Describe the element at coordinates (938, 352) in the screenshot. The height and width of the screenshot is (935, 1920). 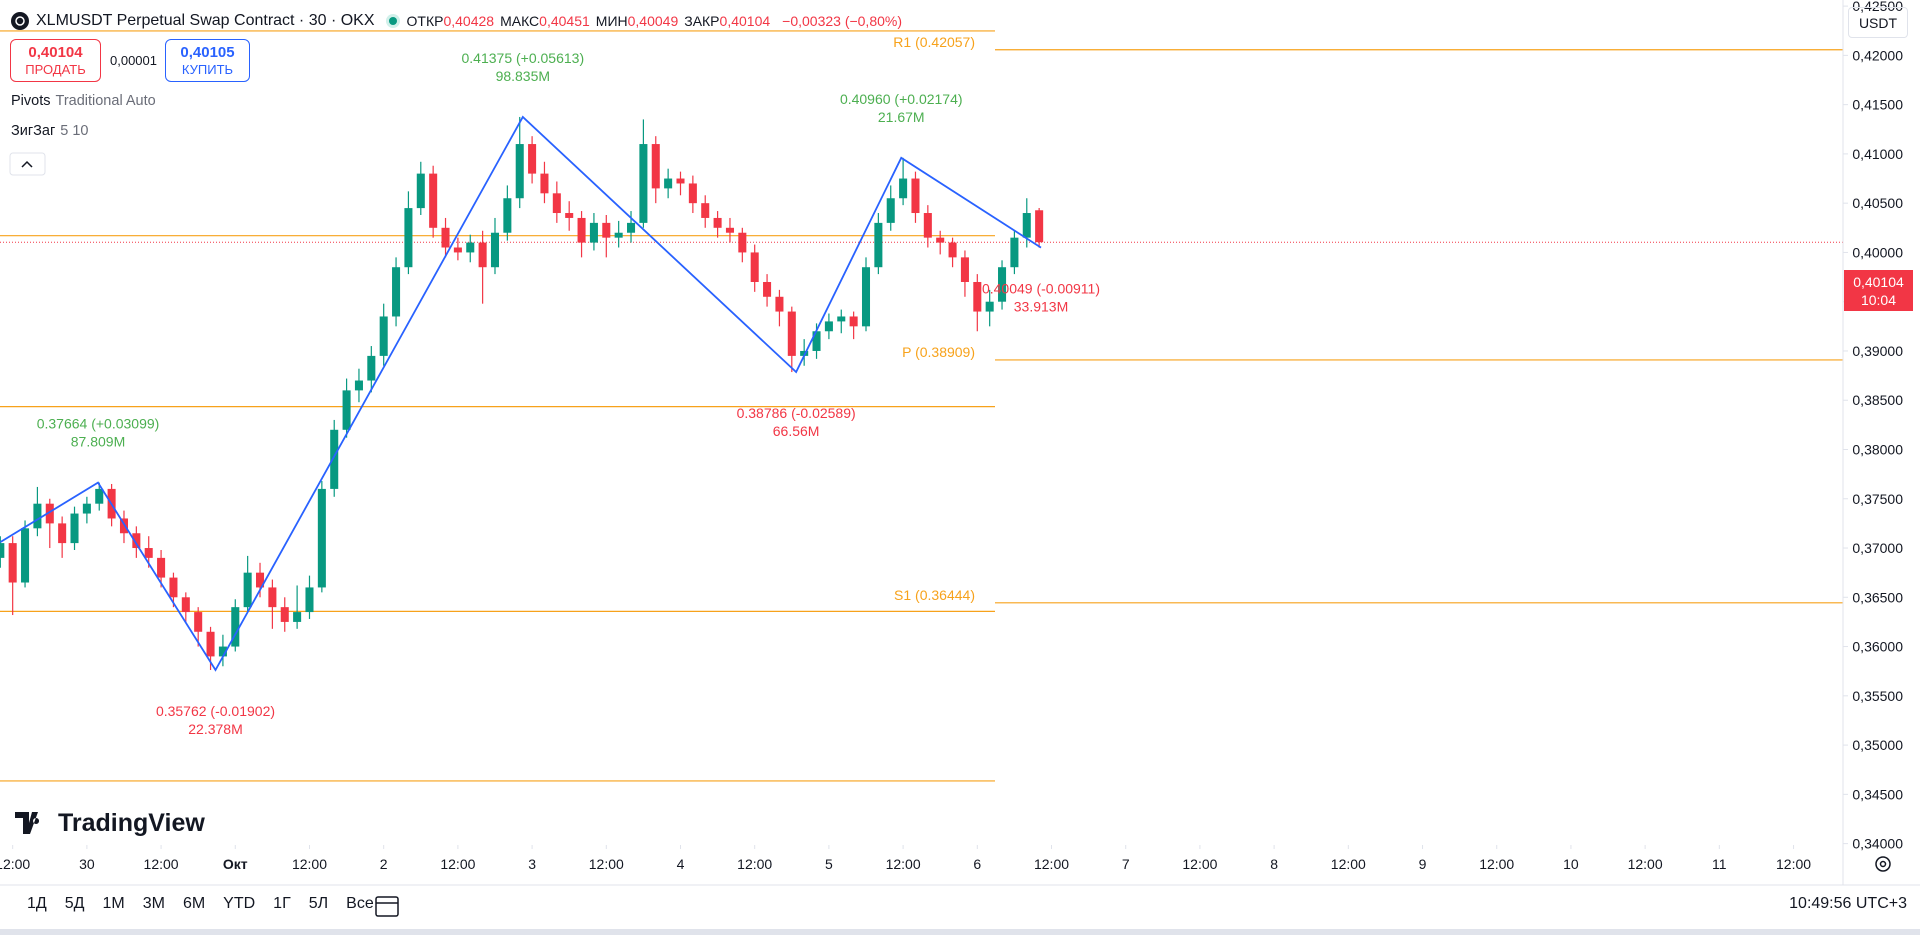
I see `pivot-label: P (0.38909)` at that location.